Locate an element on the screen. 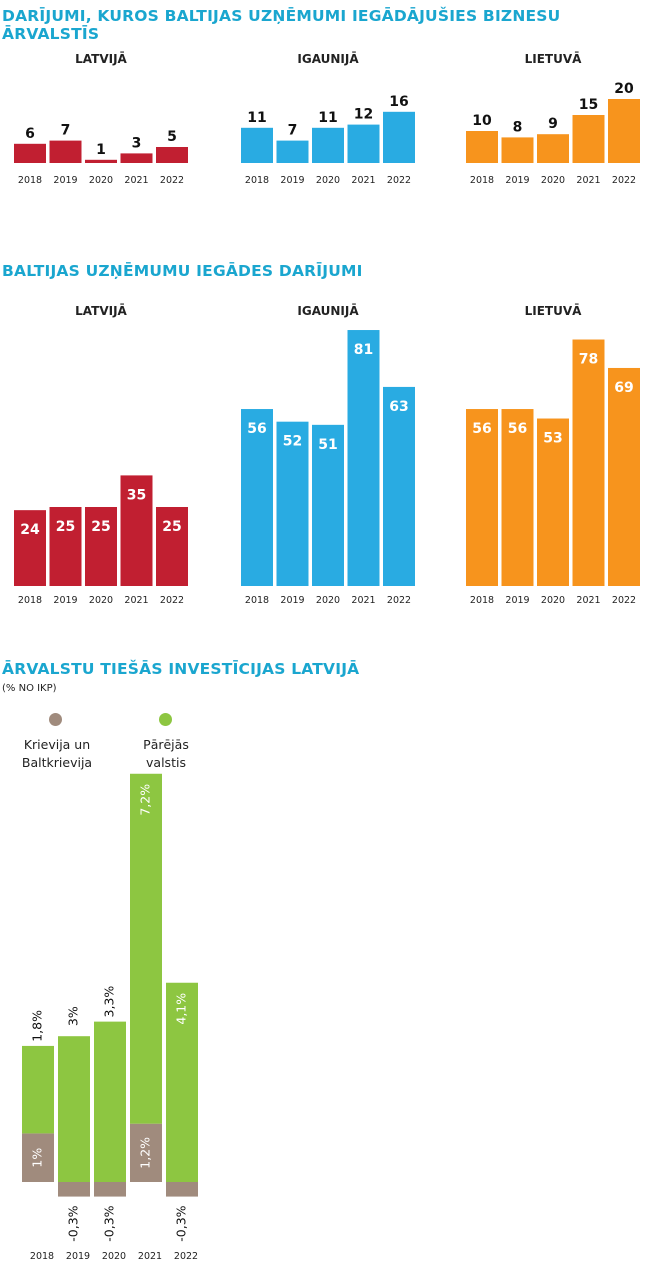 This screenshot has height=1264, width=650. section3-subtitle: (% NO IKP) is located at coordinates (29, 688).